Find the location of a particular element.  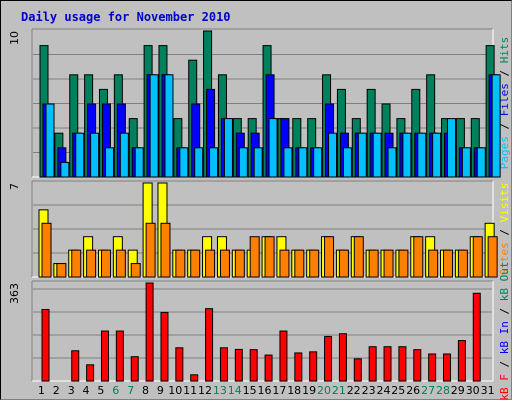

day-label-2: 2 is located at coordinates (56, 390).